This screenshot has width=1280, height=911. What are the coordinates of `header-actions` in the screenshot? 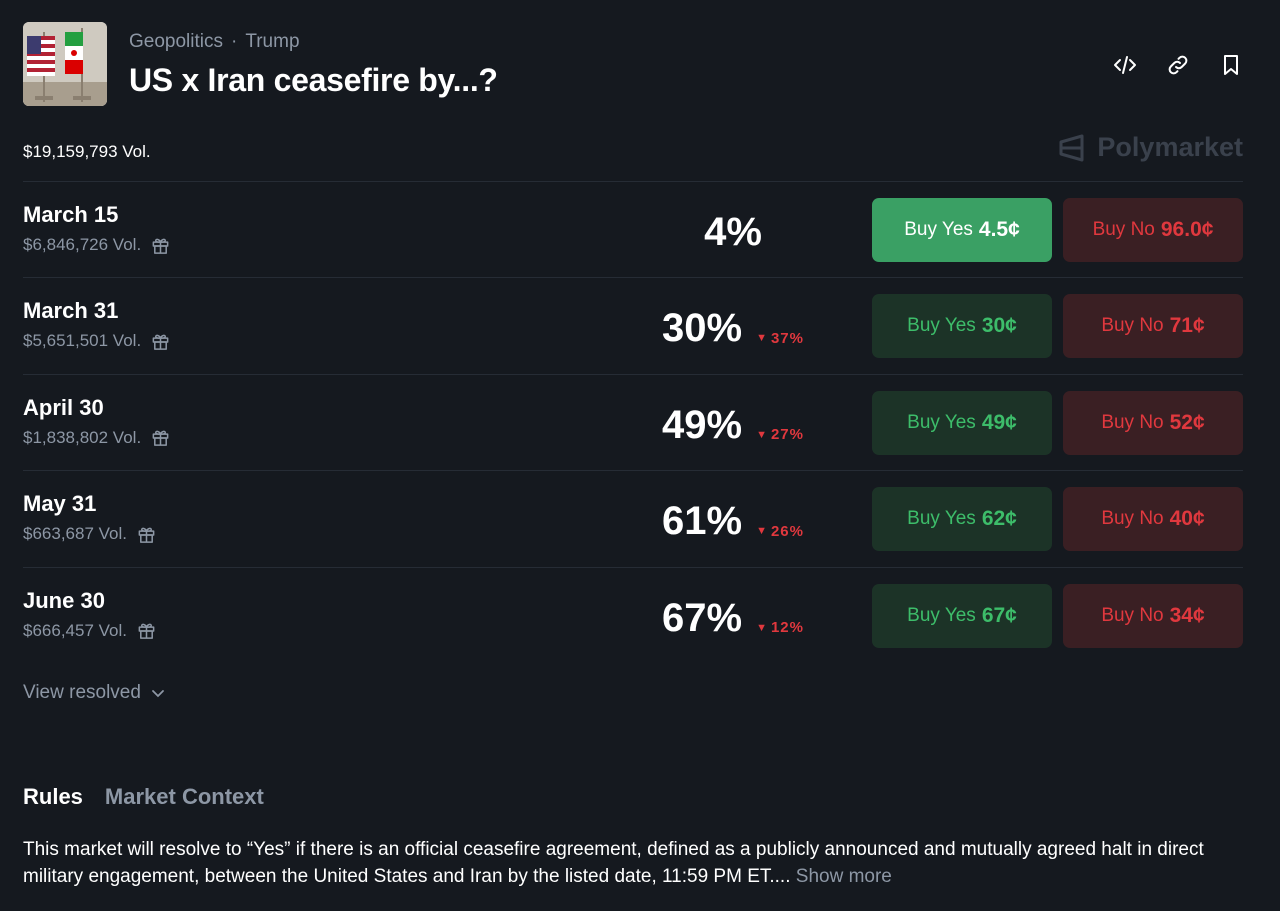 It's located at (1177, 64).